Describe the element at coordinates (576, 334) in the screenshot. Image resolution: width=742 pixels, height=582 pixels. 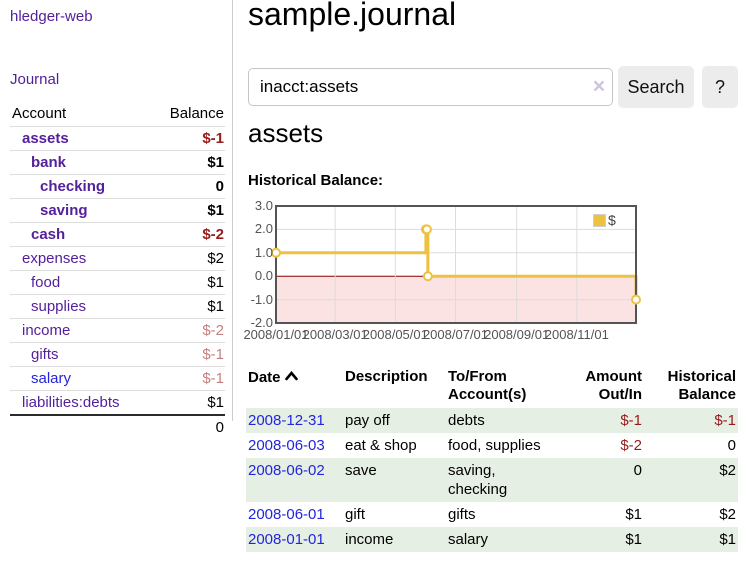
I see `x-axis-tick-label: 2008/11/01` at that location.